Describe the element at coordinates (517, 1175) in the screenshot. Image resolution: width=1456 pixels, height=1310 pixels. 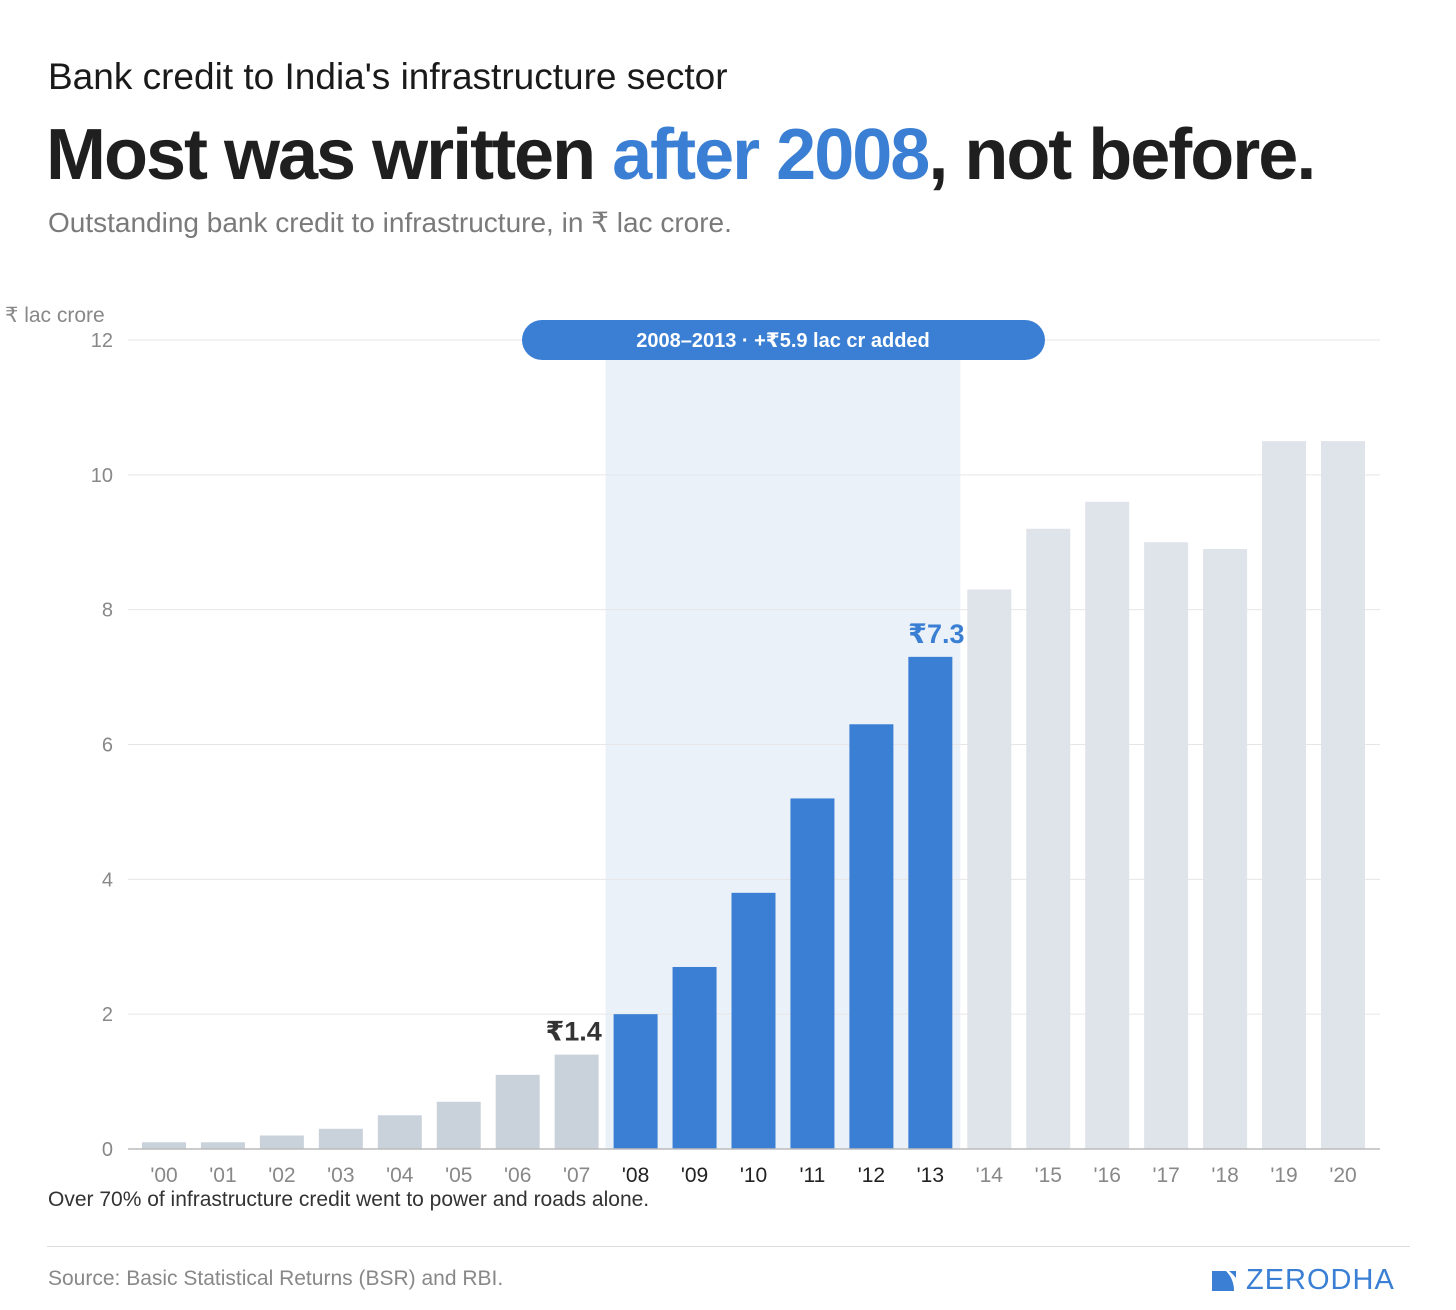
I see `x-tick-label: '06` at that location.